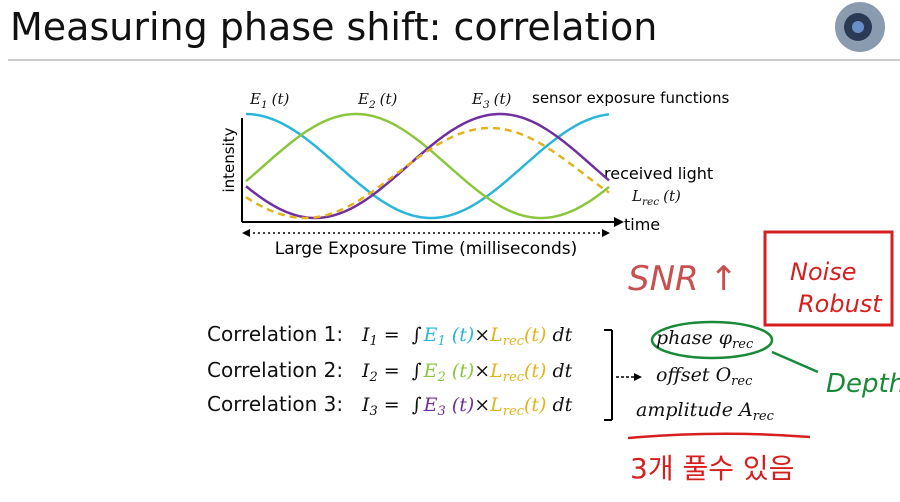 Image resolution: width=900 pixels, height=502 pixels. What do you see at coordinates (441, 377) in the screenshot?
I see `func-sub: 2` at bounding box center [441, 377].